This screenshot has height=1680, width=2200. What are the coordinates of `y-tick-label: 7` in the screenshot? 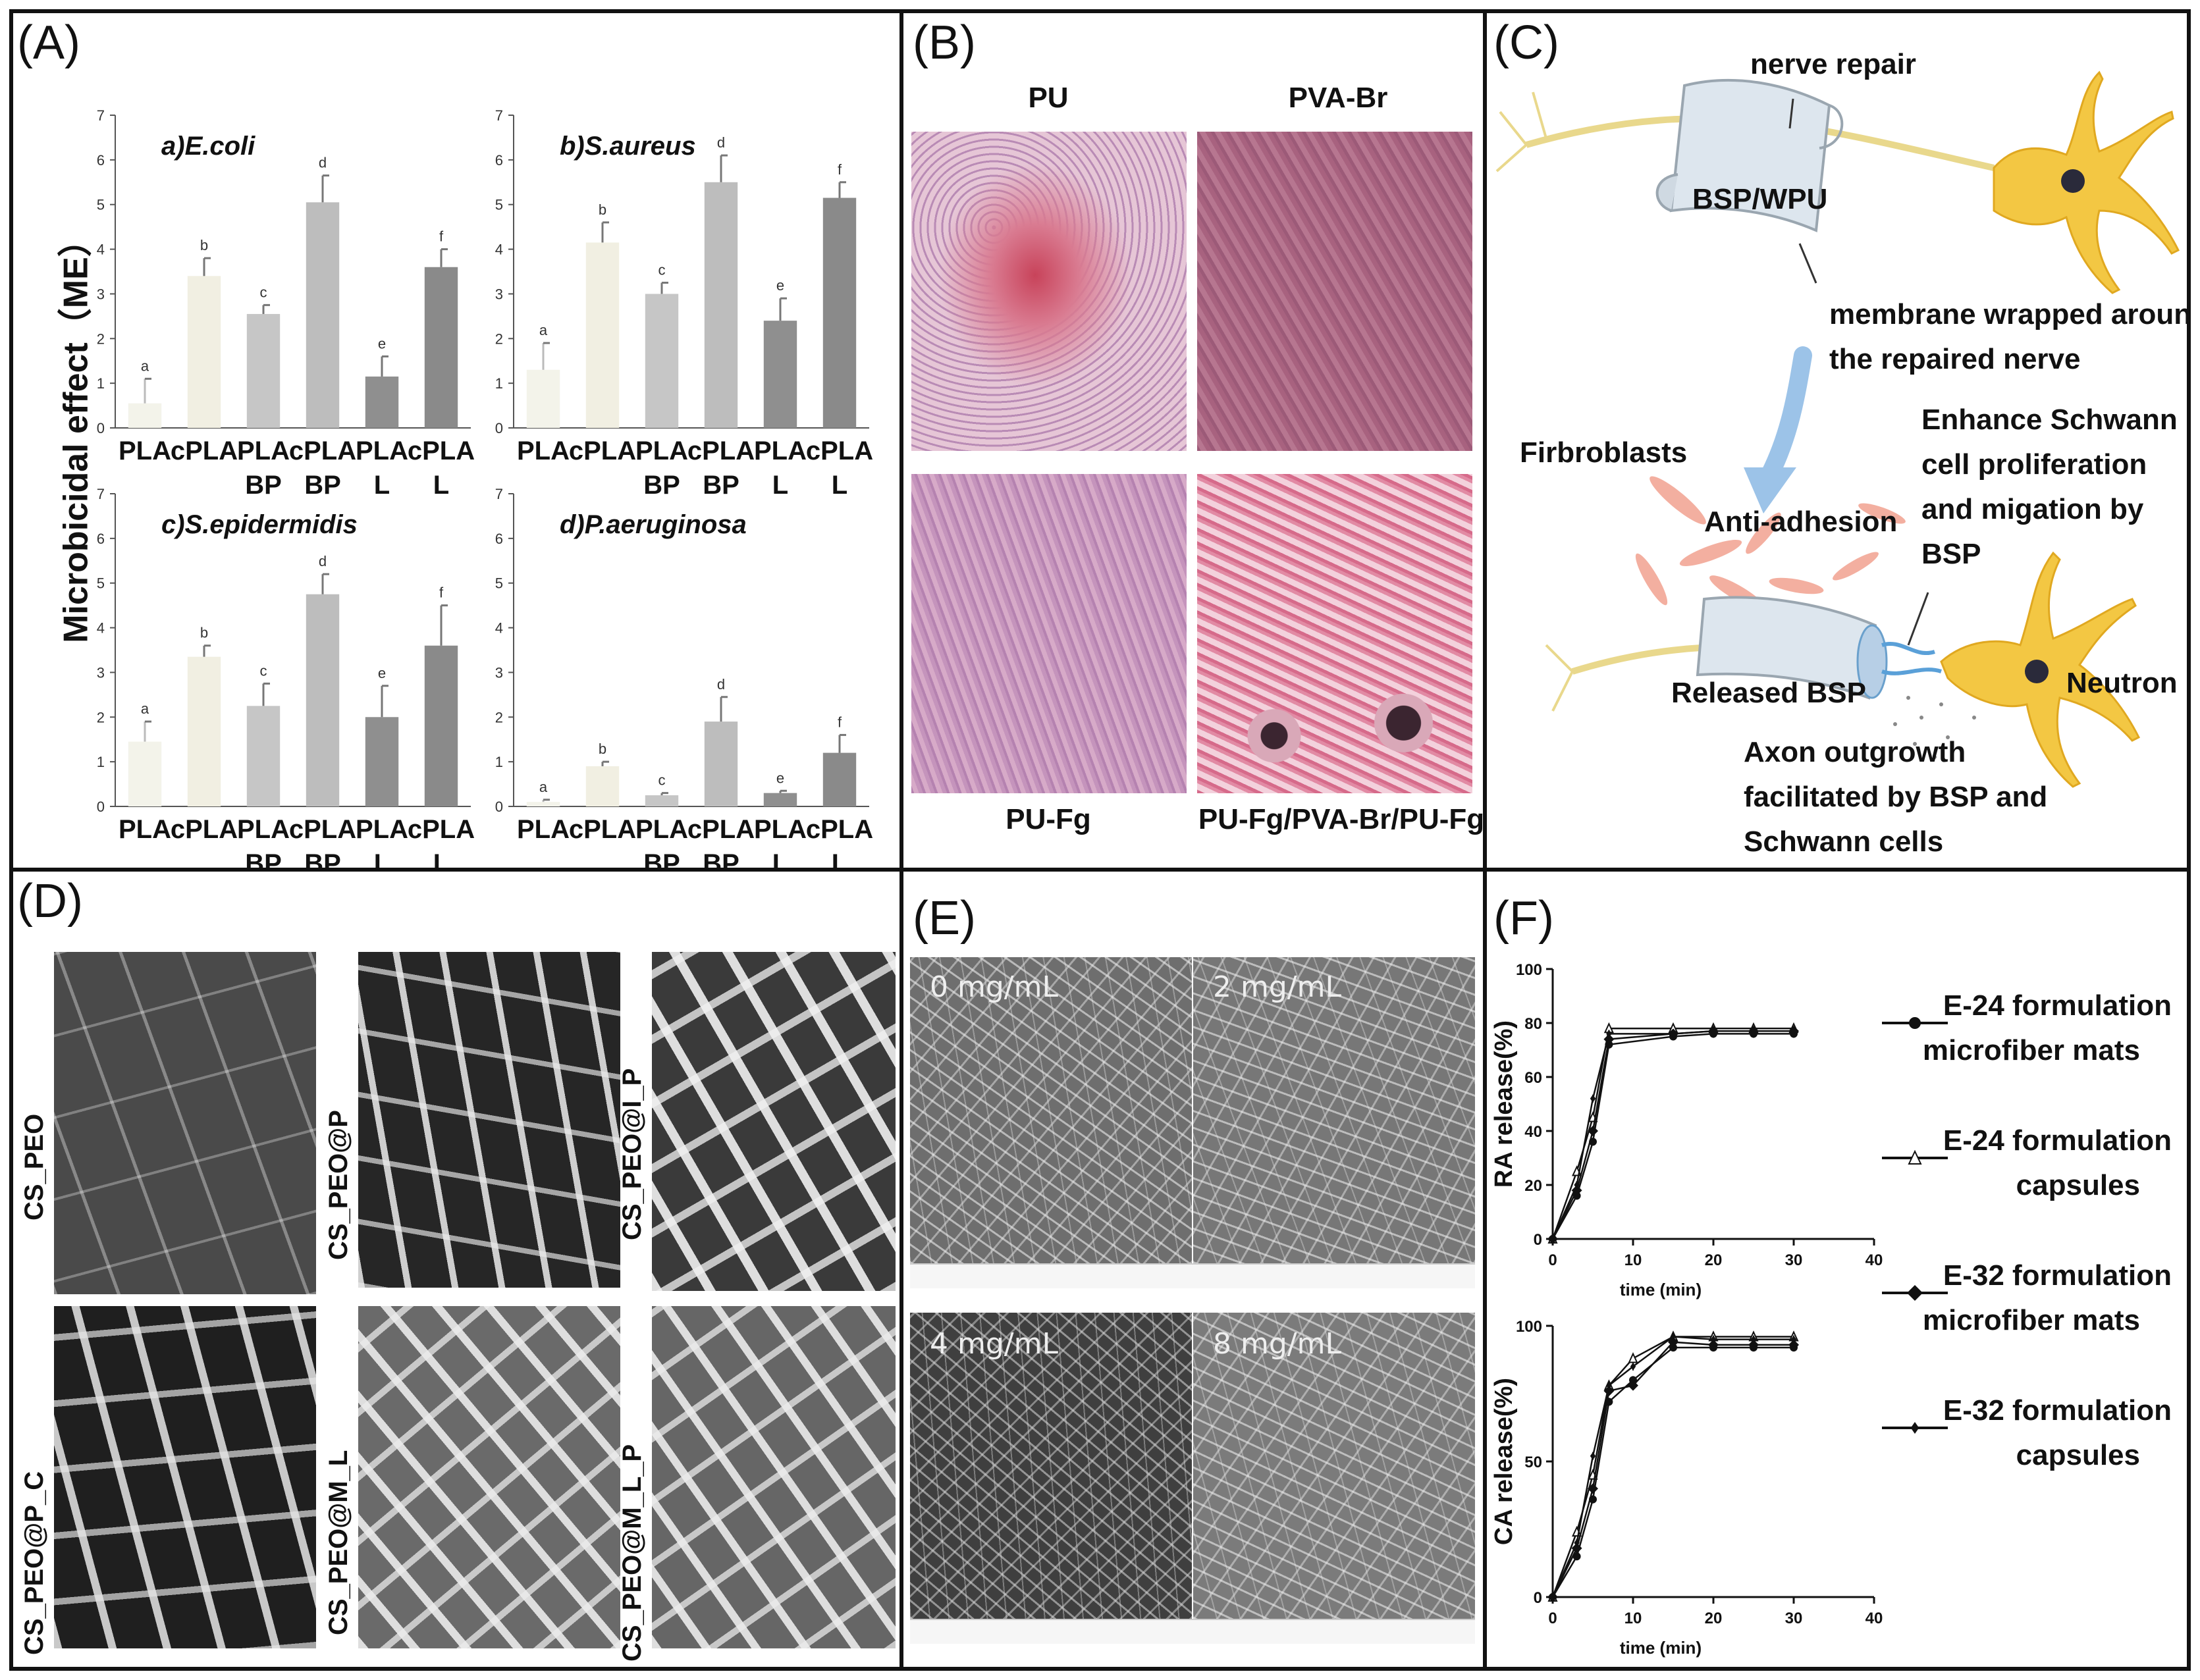 It's located at (499, 494).